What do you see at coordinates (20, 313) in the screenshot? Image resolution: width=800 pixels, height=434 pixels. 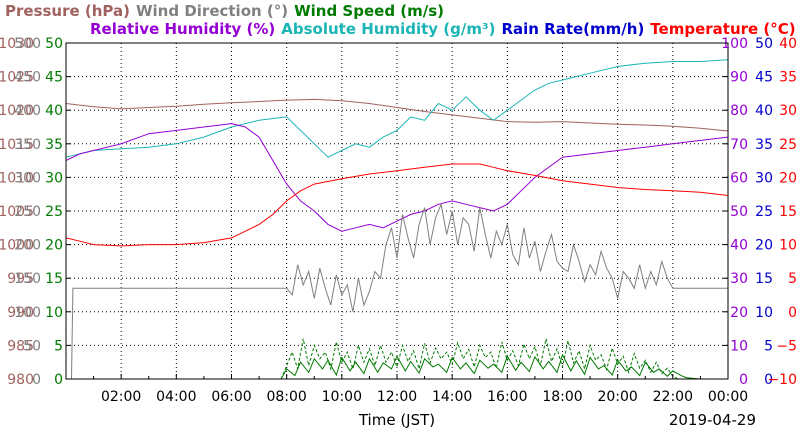 I see `pressure-tick-label: 990` at bounding box center [20, 313].